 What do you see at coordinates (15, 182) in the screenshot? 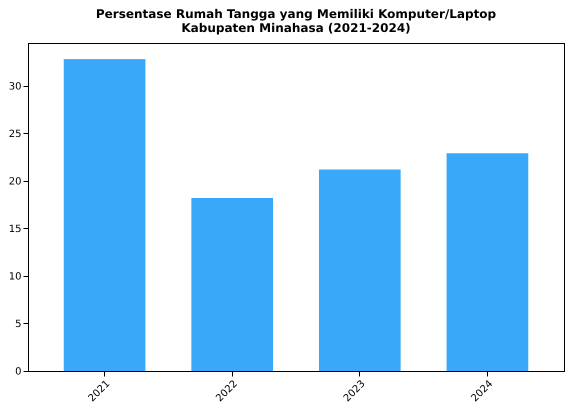
I see `y-tick-label: 20` at bounding box center [15, 182].